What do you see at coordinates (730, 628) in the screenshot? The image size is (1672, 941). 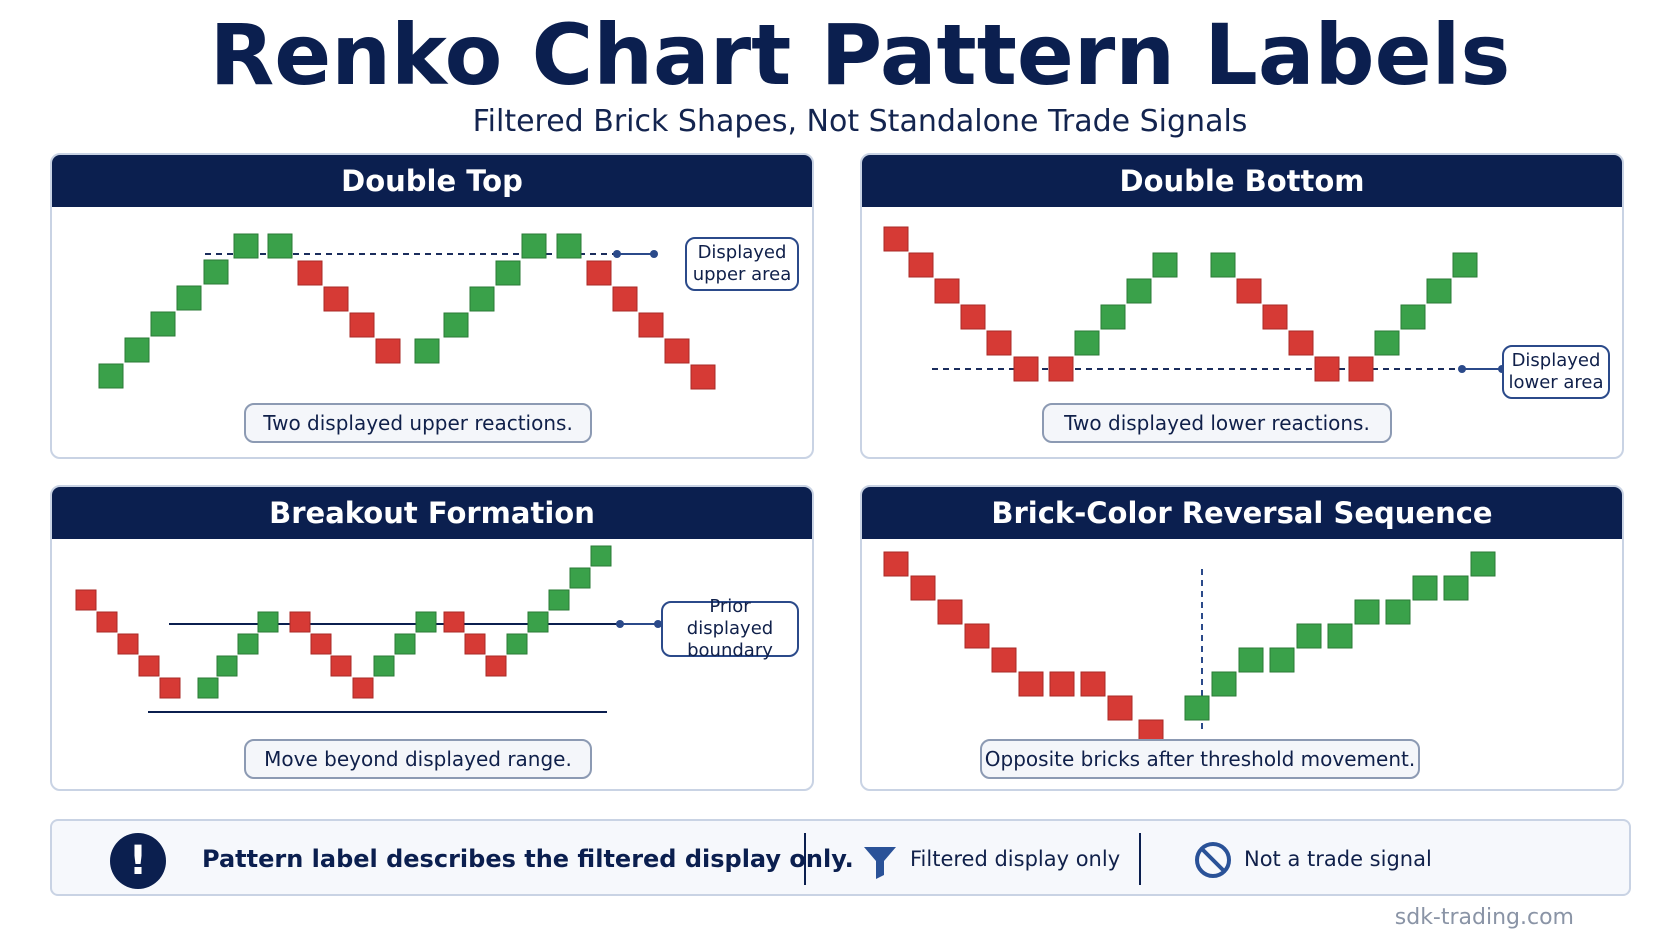 I see `callout-prior-boundary: Prior displayed boundary` at bounding box center [730, 628].